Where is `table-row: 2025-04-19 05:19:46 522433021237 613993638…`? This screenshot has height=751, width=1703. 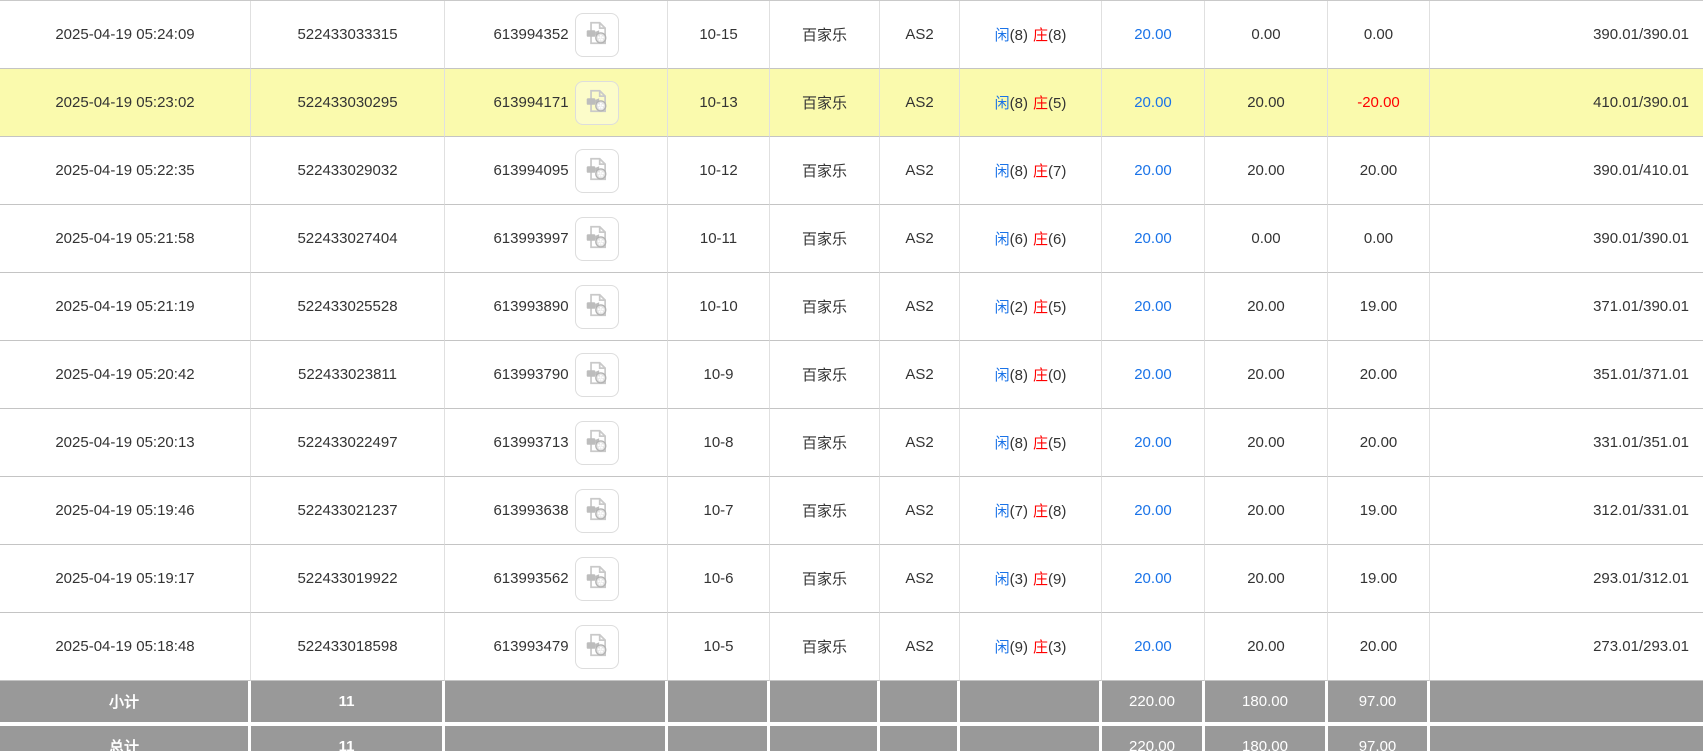
table-row: 2025-04-19 05:19:46 522433021237 613993638… is located at coordinates (851, 511).